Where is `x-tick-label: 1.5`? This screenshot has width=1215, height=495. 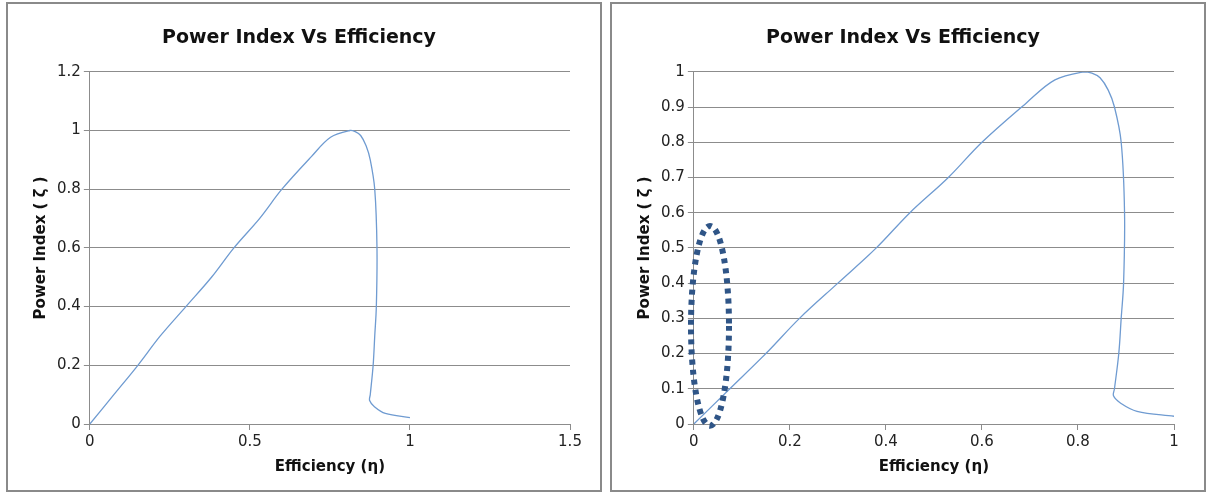 x-tick-label: 1.5 is located at coordinates (570, 440).